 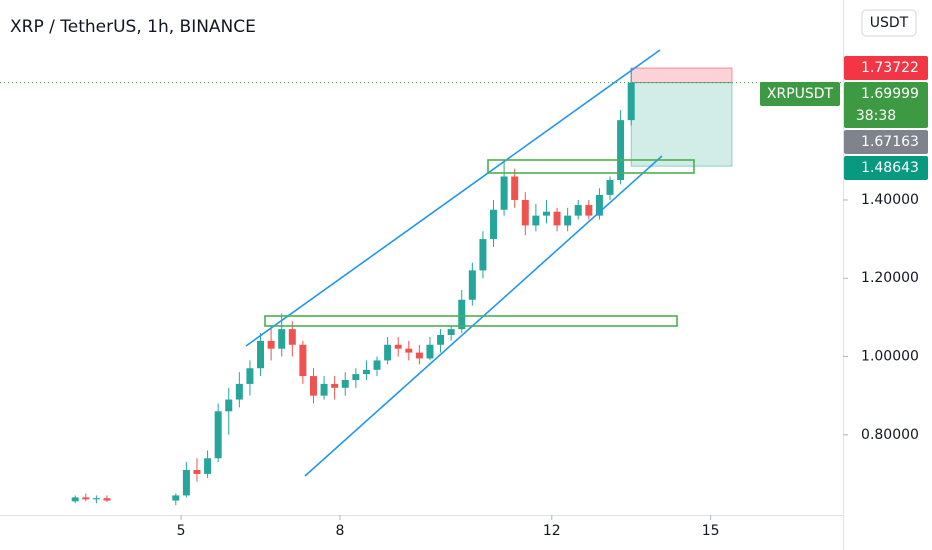 I want to click on stop-zone, so click(x=681, y=75).